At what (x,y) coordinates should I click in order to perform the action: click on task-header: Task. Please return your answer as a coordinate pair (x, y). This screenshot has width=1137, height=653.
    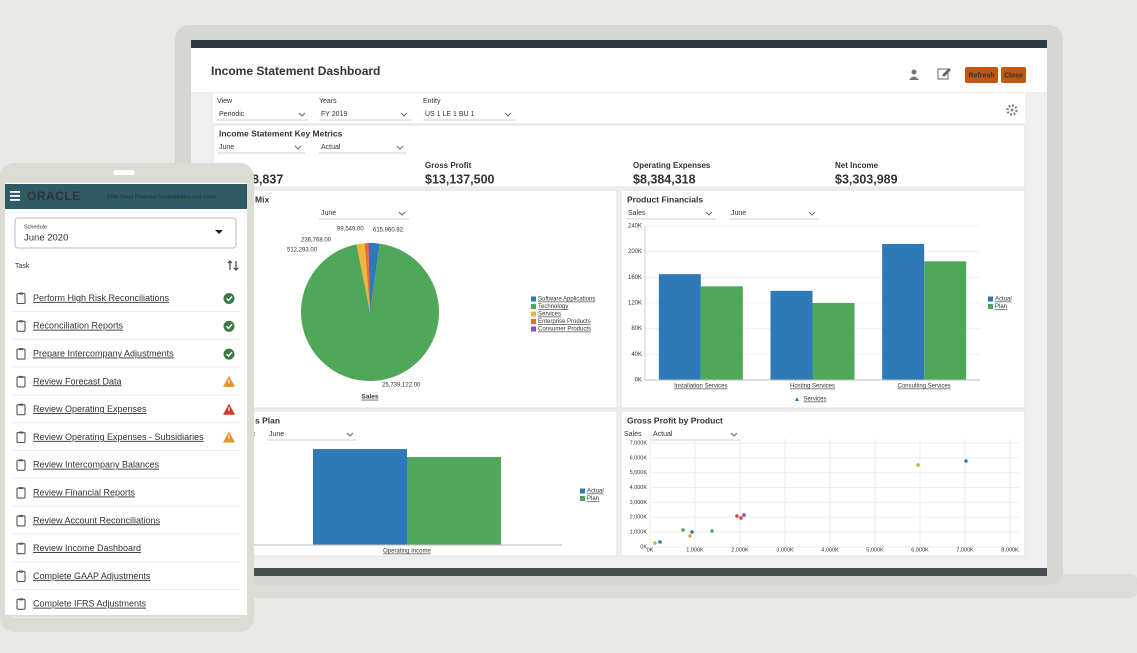
    Looking at the image, I should click on (22, 266).